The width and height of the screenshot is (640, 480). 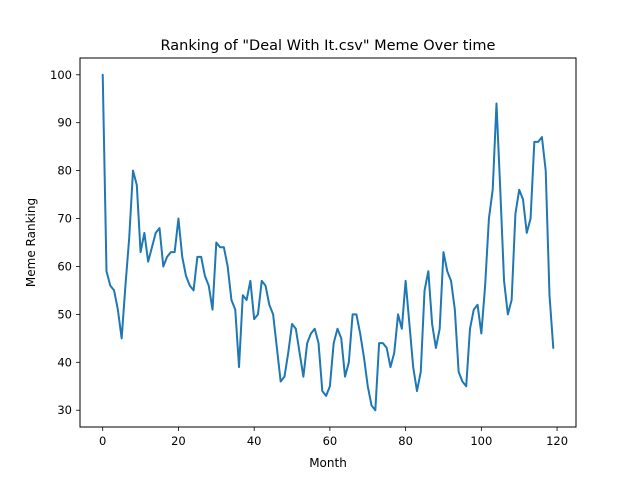 I want to click on x-tick-label: 40, so click(x=254, y=441).